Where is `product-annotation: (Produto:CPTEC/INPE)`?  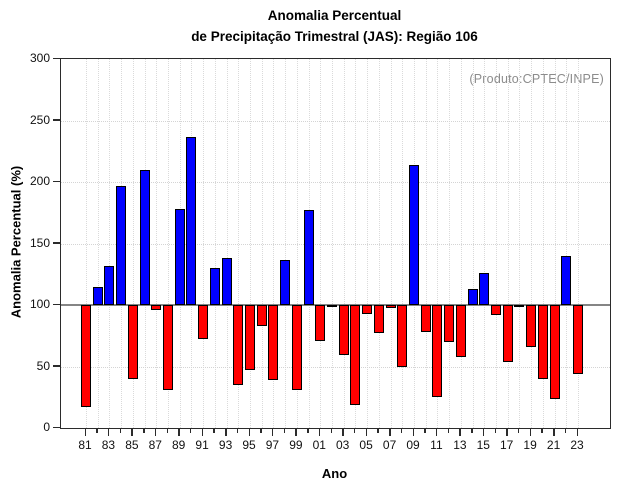
product-annotation: (Produto:CPTEC/INPE) is located at coordinates (536, 79).